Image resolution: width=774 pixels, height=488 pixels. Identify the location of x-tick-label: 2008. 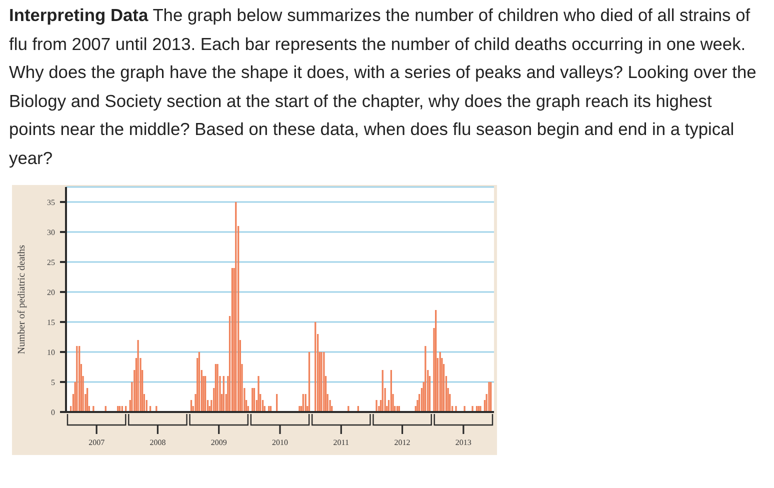
(158, 442).